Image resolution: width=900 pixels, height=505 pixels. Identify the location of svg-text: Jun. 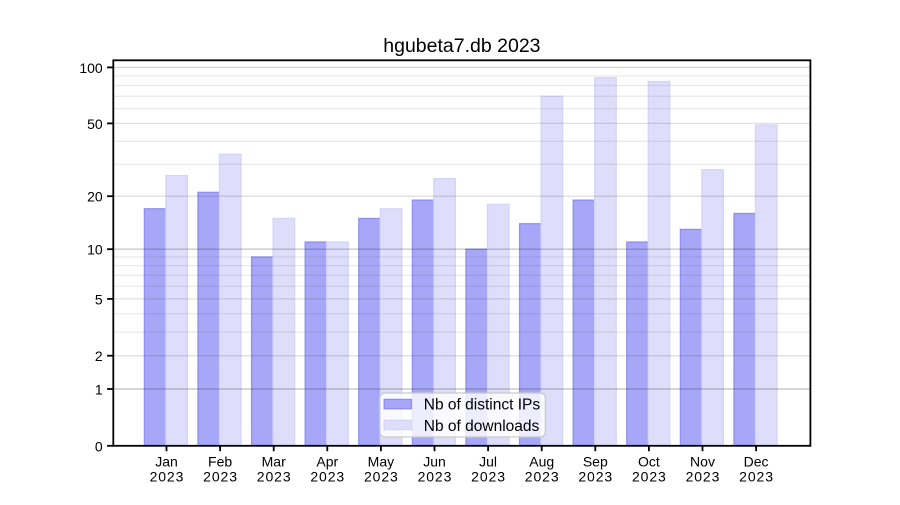
(434, 461).